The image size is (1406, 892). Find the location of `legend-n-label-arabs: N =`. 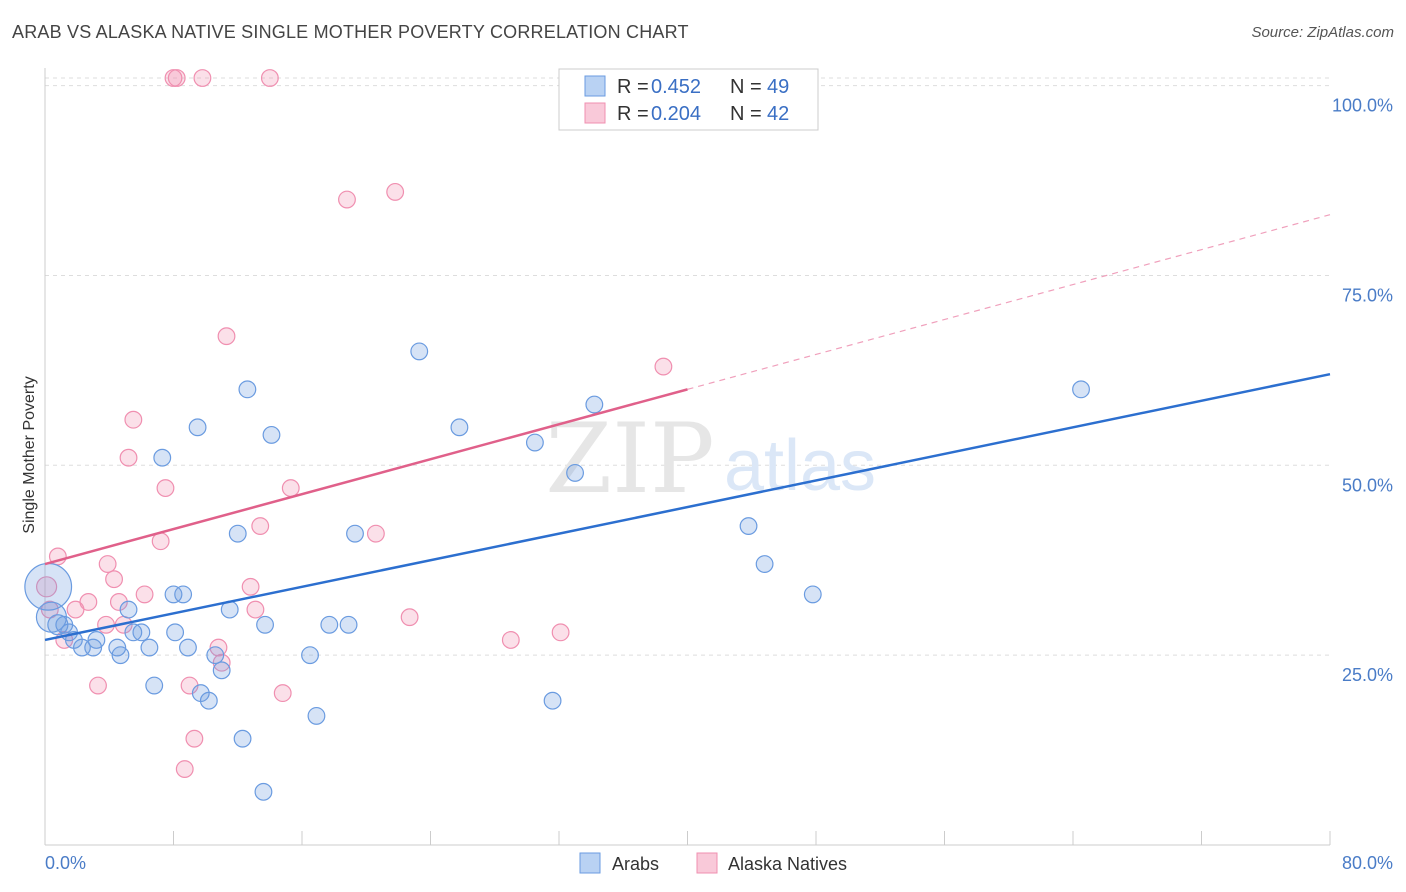

legend-n-label-arabs: N = is located at coordinates (746, 87).